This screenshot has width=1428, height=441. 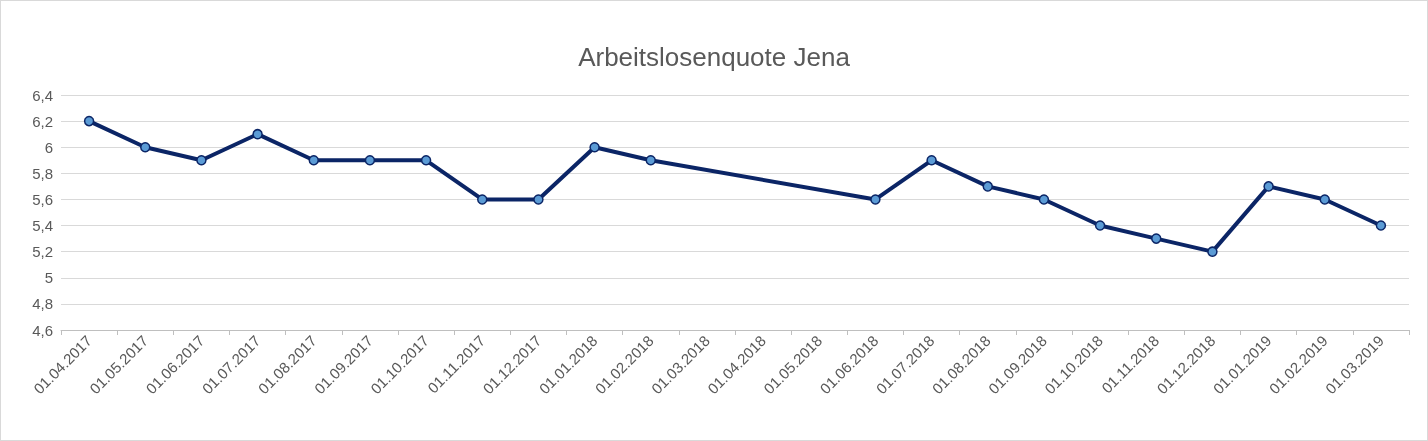 What do you see at coordinates (714, 57) in the screenshot?
I see `chart-title: Arbeitslosenquote Jena` at bounding box center [714, 57].